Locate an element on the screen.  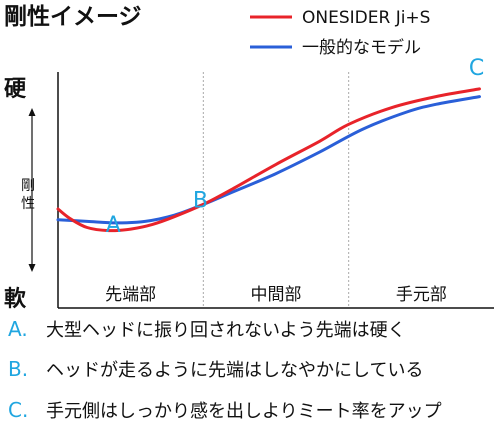
note-row: A. 大型ヘッドに振り回されないよう先端は硬く is located at coordinates (207, 329).